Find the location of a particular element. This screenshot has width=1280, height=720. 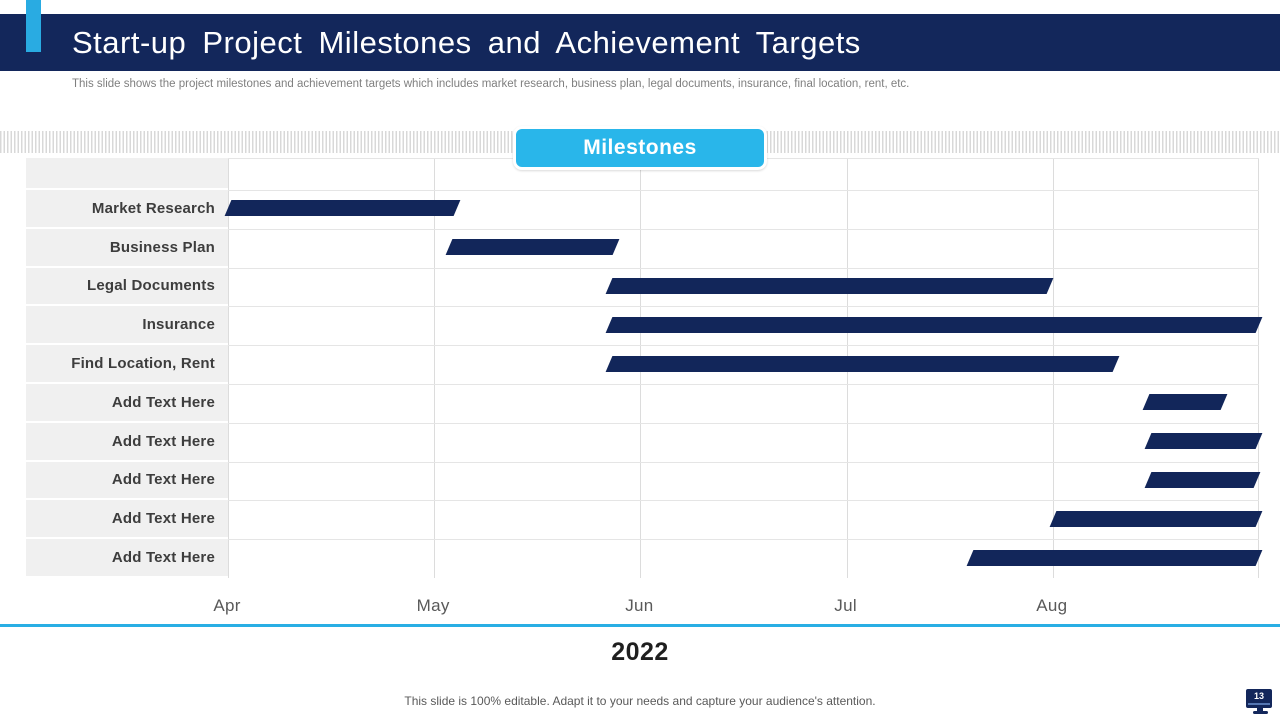

row-label: Find Location, Rent is located at coordinates (127, 363).